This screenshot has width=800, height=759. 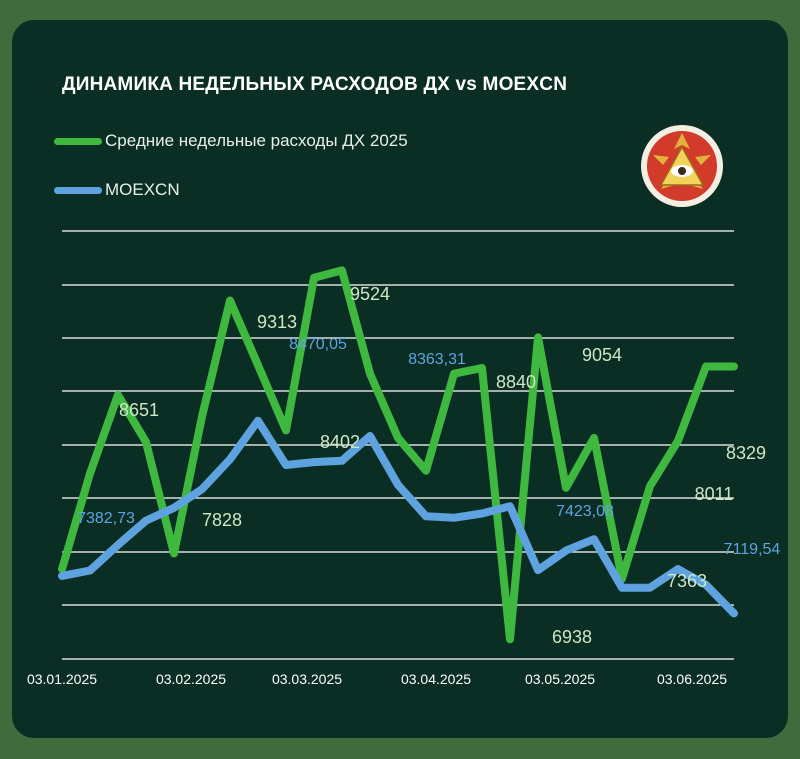 What do you see at coordinates (142, 189) in the screenshot?
I see `legend-label-blue: MOEXCN` at bounding box center [142, 189].